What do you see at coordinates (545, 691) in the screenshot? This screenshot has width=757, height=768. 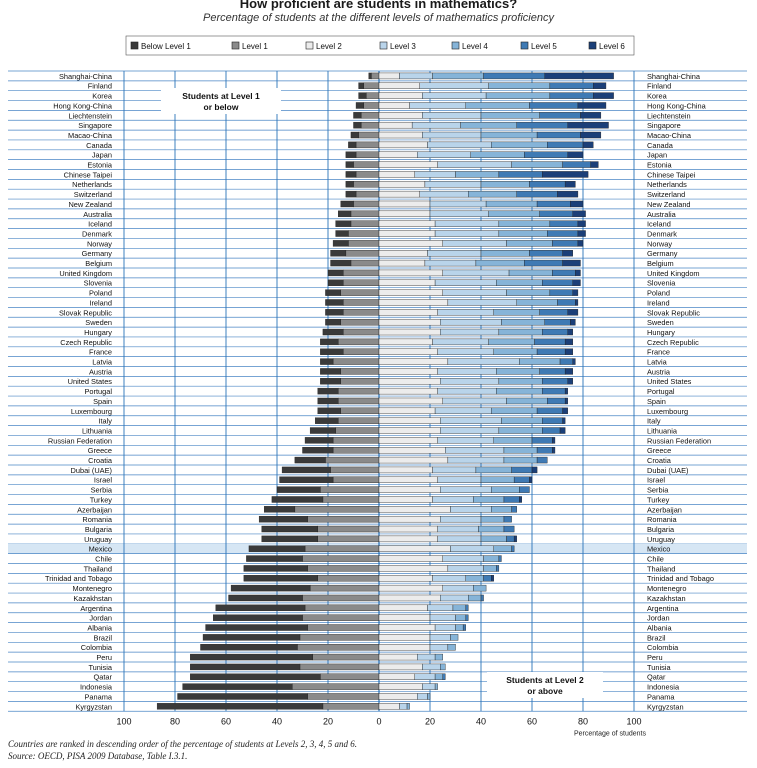 I see `annotation-level-2-or-above-line-2: or above` at bounding box center [545, 691].